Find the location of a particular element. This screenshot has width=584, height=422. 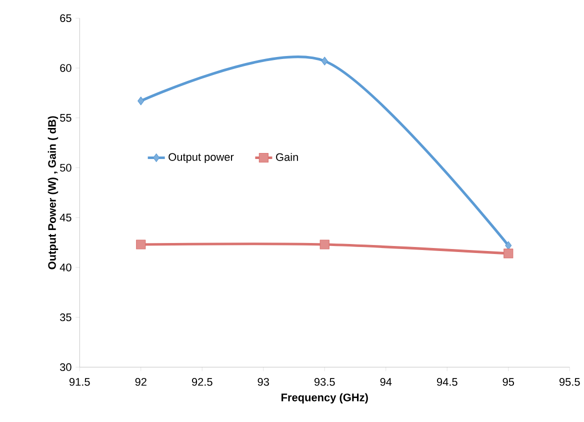

legend-label: Output power is located at coordinates (201, 158).